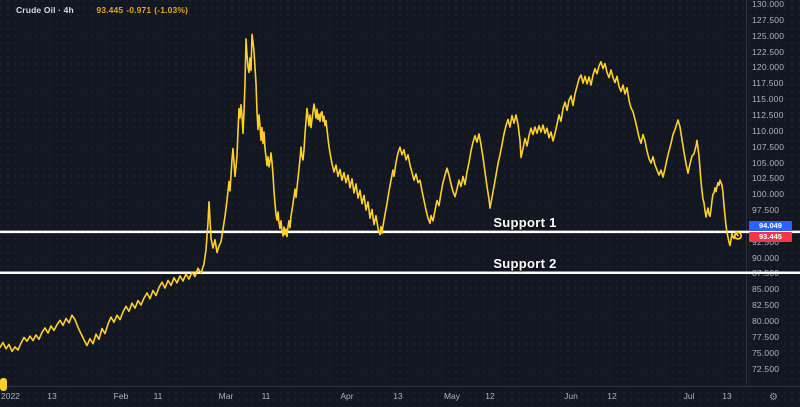 The height and width of the screenshot is (407, 800). Describe the element at coordinates (768, 99) in the screenshot. I see `price-tick-label: 115.000` at that location.